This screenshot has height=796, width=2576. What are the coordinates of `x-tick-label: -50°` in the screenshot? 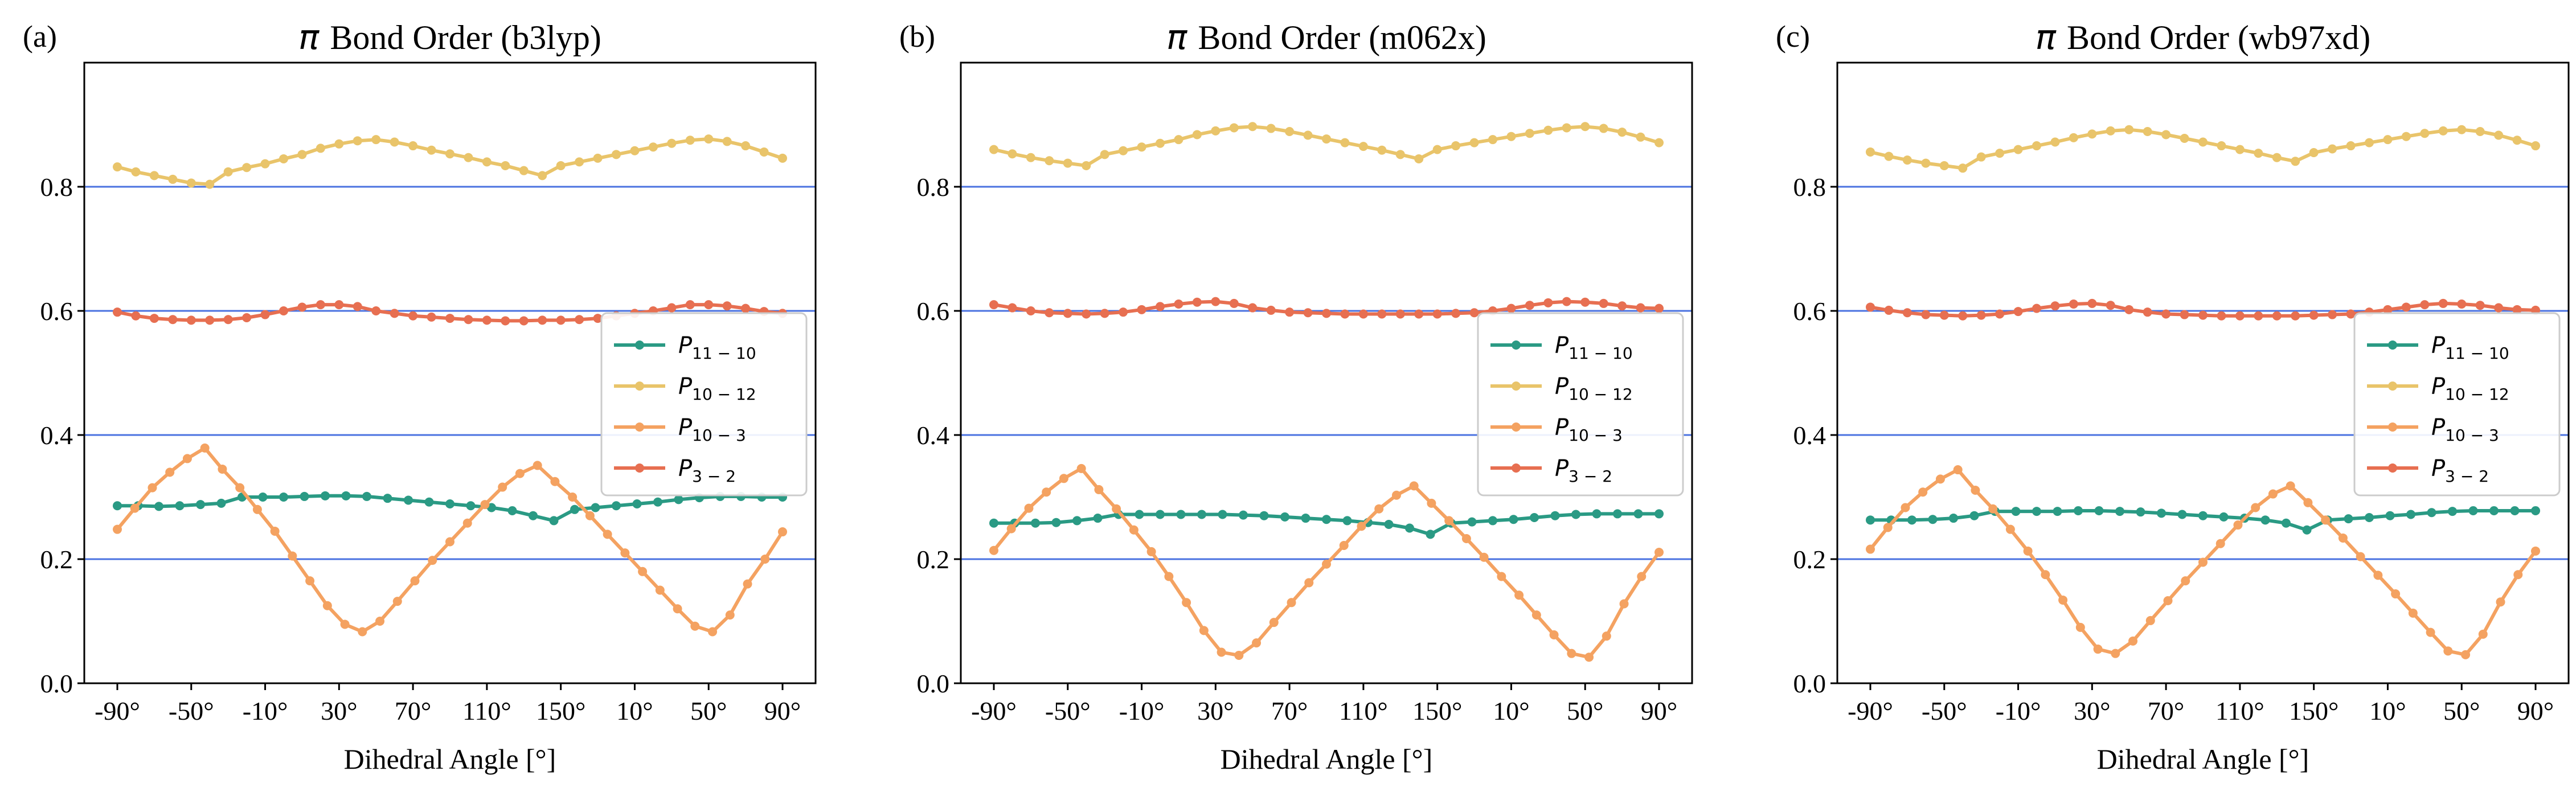 It's located at (1945, 711).